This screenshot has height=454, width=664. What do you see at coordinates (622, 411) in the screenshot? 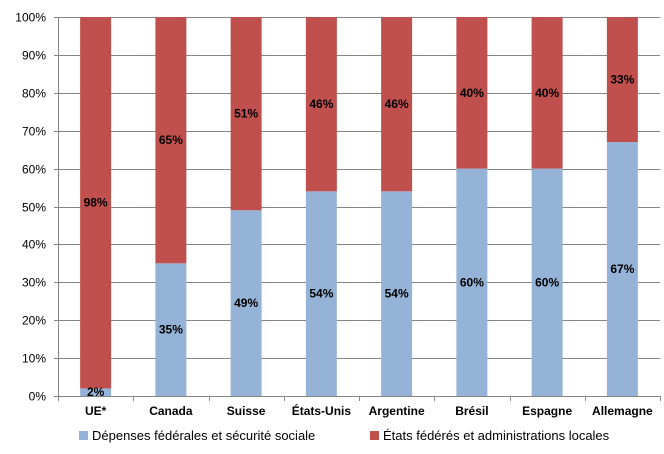
I see `x-category-label: Allemagne` at bounding box center [622, 411].